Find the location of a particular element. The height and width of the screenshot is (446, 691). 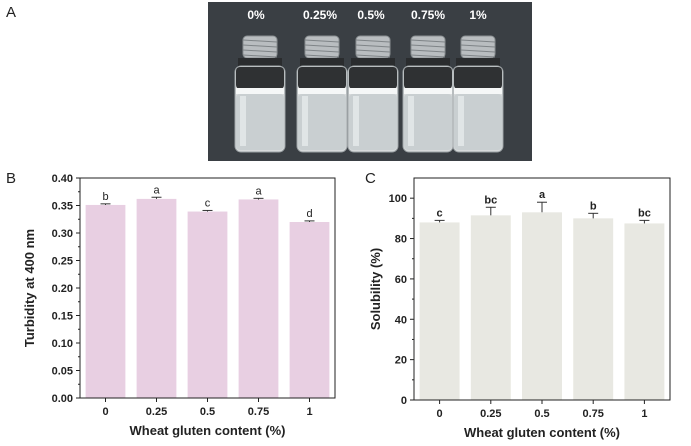

y-tick-label: 0.20 is located at coordinates (62, 289).